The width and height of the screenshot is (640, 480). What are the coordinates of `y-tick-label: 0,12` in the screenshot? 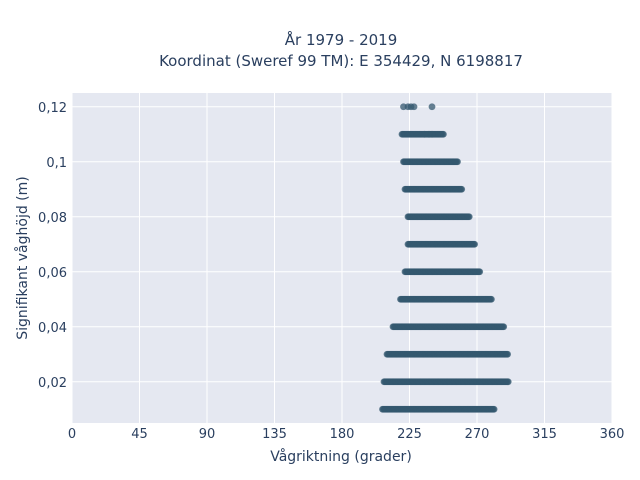 It's located at (52, 108).